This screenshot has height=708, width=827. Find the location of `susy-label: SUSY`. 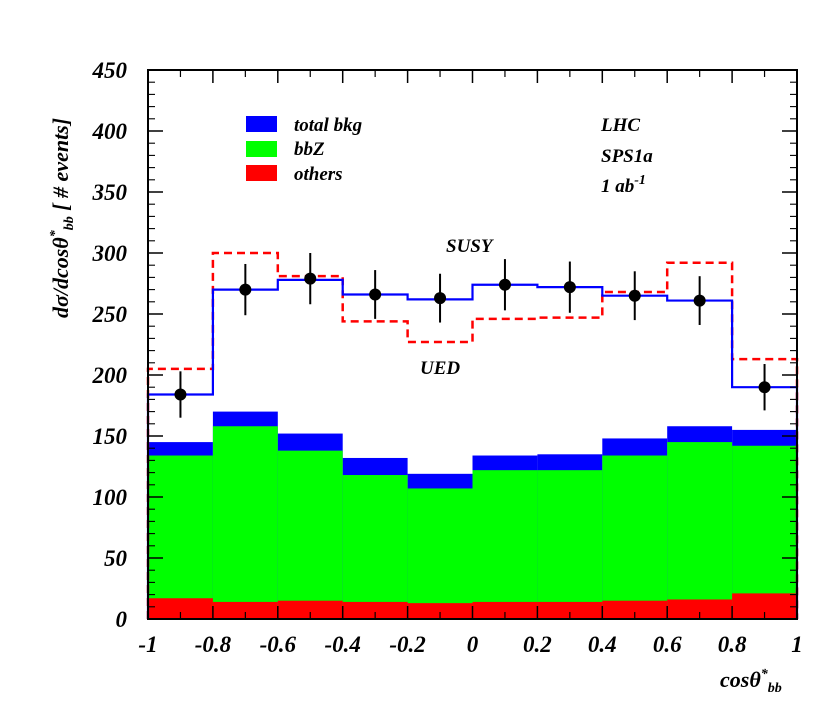

susy-label: SUSY is located at coordinates (470, 246).